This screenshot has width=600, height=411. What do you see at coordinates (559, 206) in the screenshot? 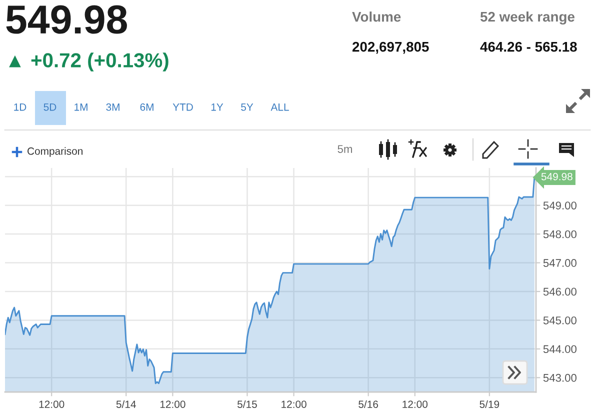
I see `y-tick-label: 549.00` at bounding box center [559, 206].